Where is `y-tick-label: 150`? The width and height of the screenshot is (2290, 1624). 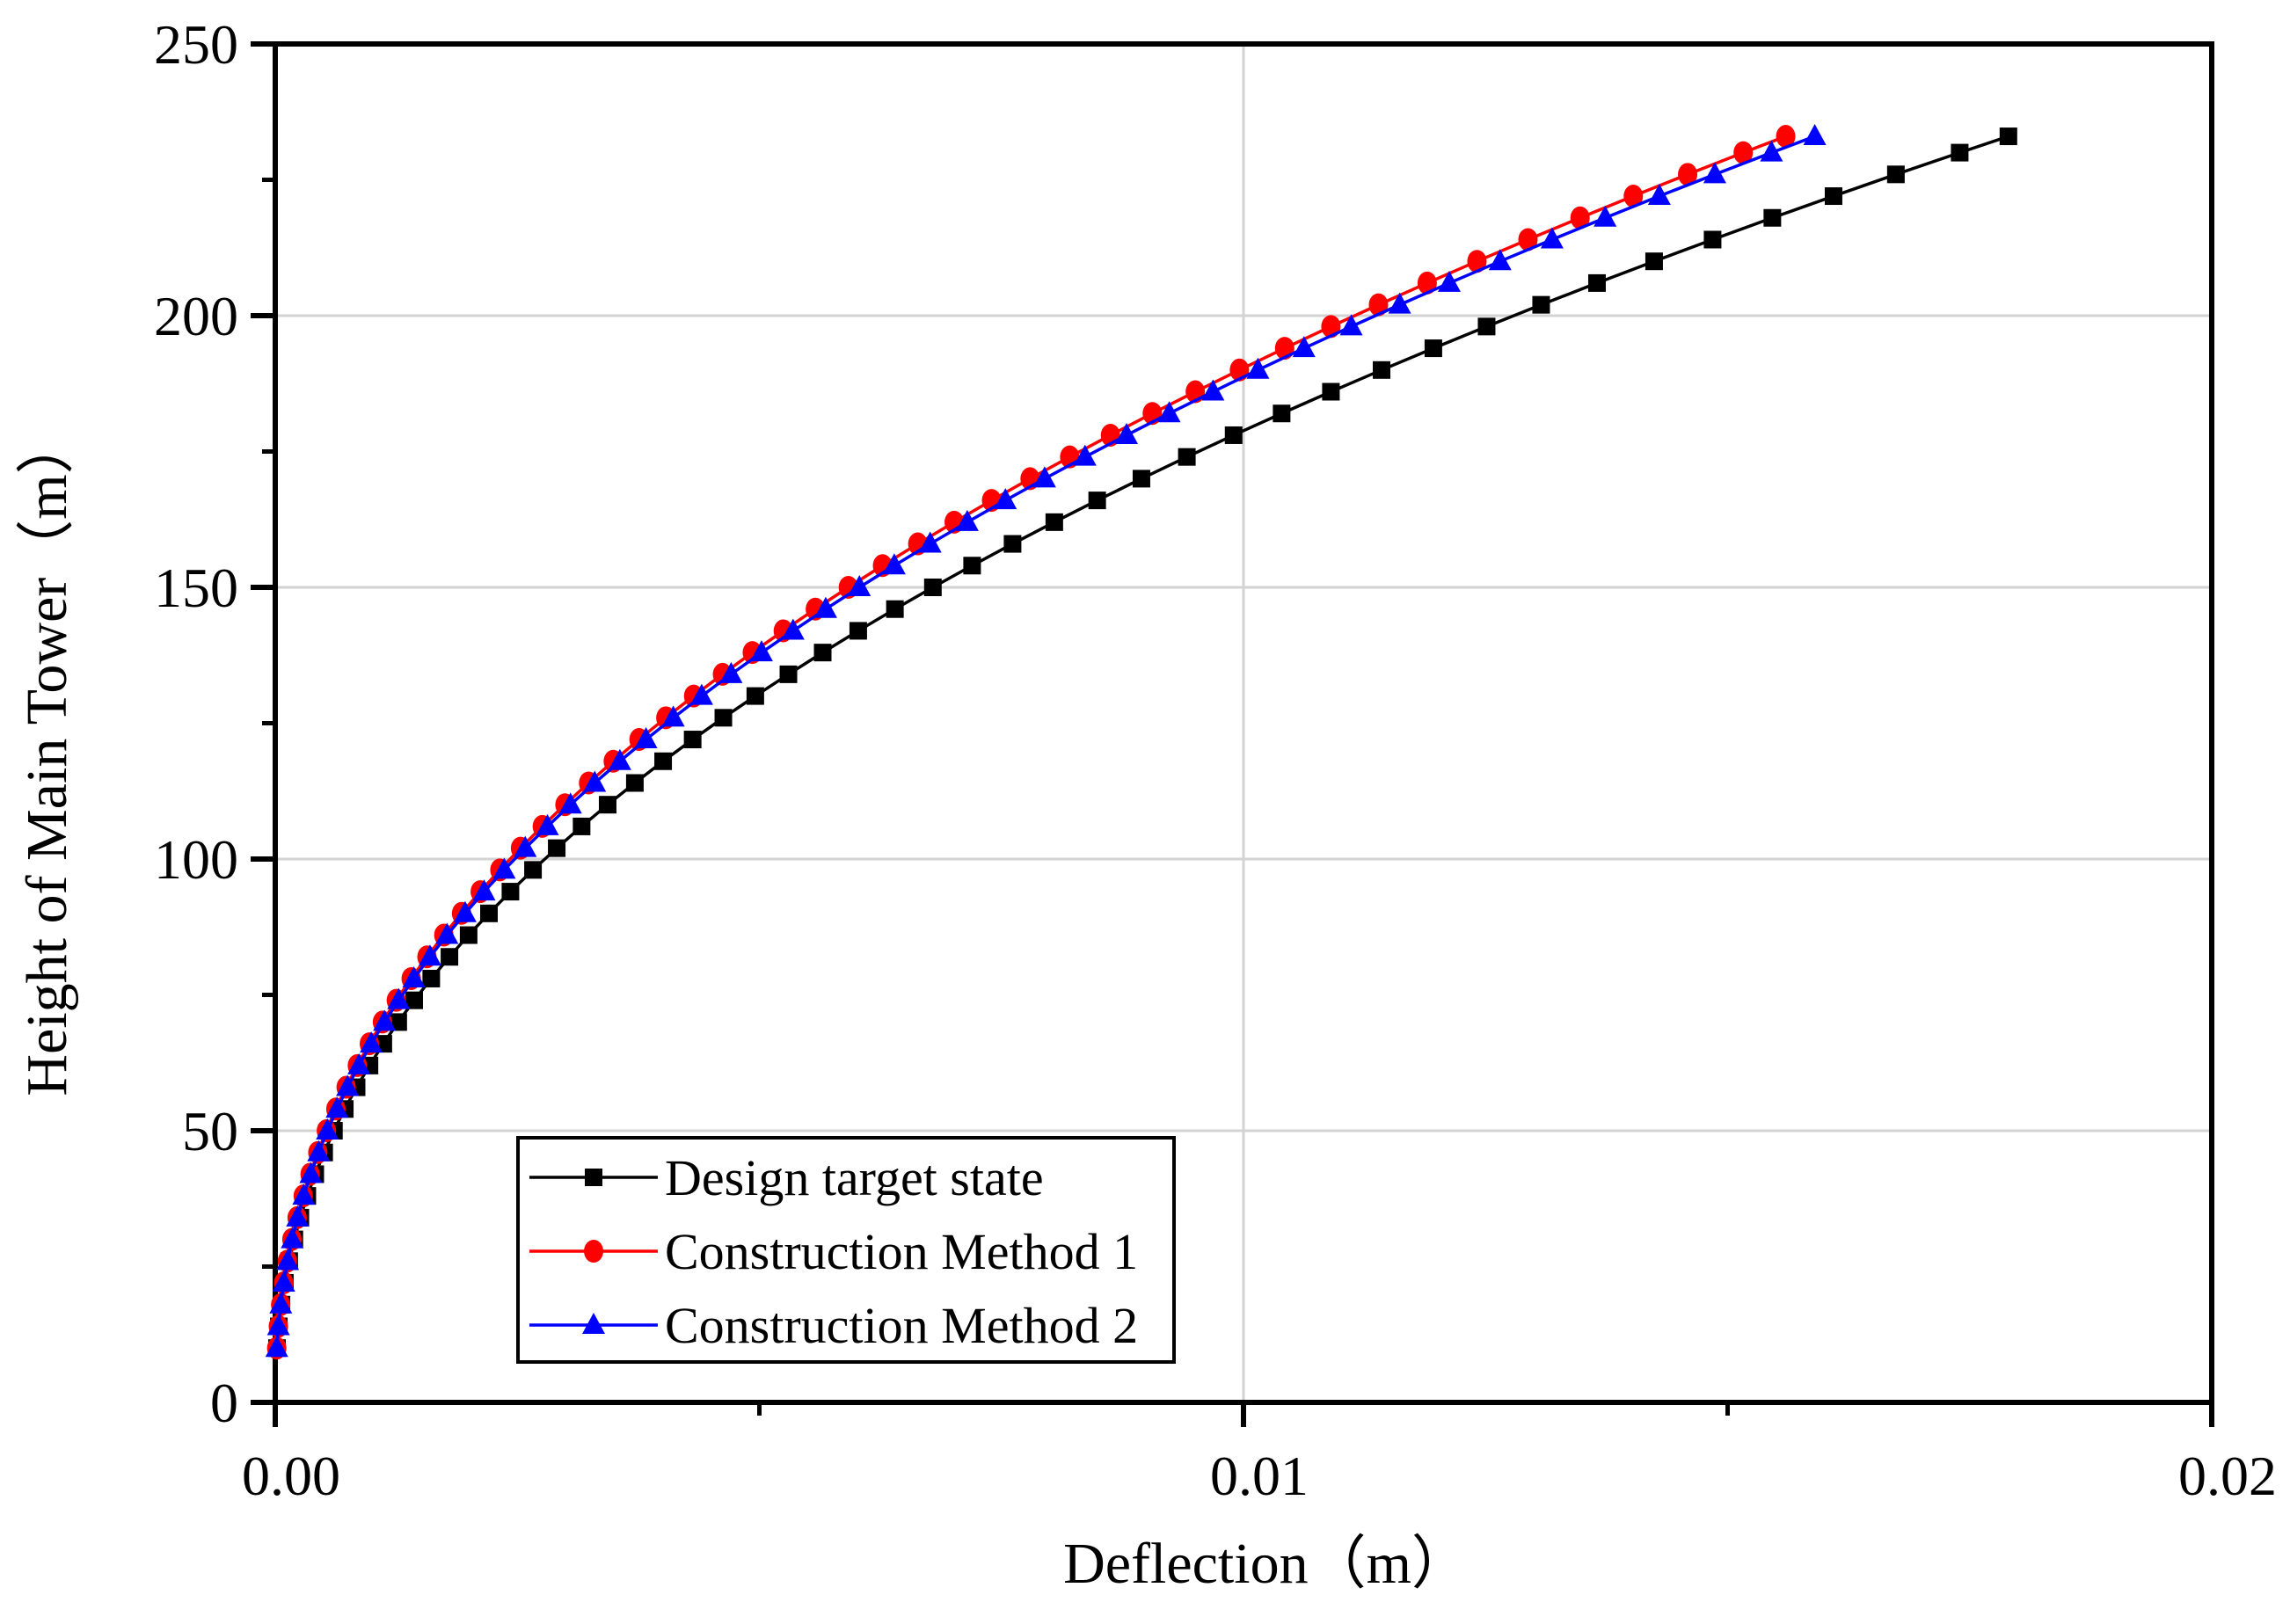
y-tick-label: 150 is located at coordinates (196, 588).